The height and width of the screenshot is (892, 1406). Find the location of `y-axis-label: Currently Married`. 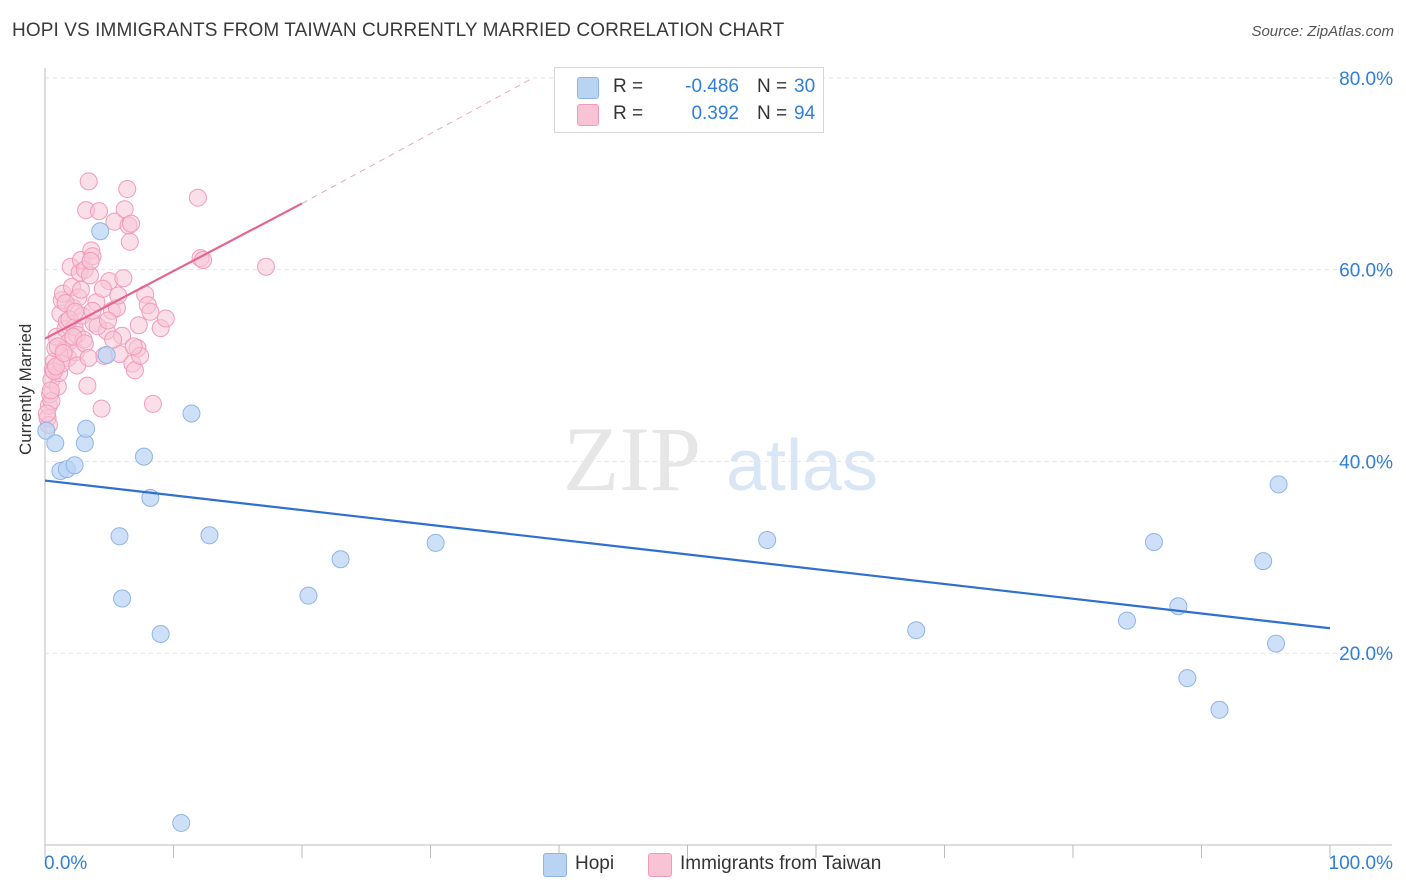

y-axis-label: Currently Married is located at coordinates (25, 389).